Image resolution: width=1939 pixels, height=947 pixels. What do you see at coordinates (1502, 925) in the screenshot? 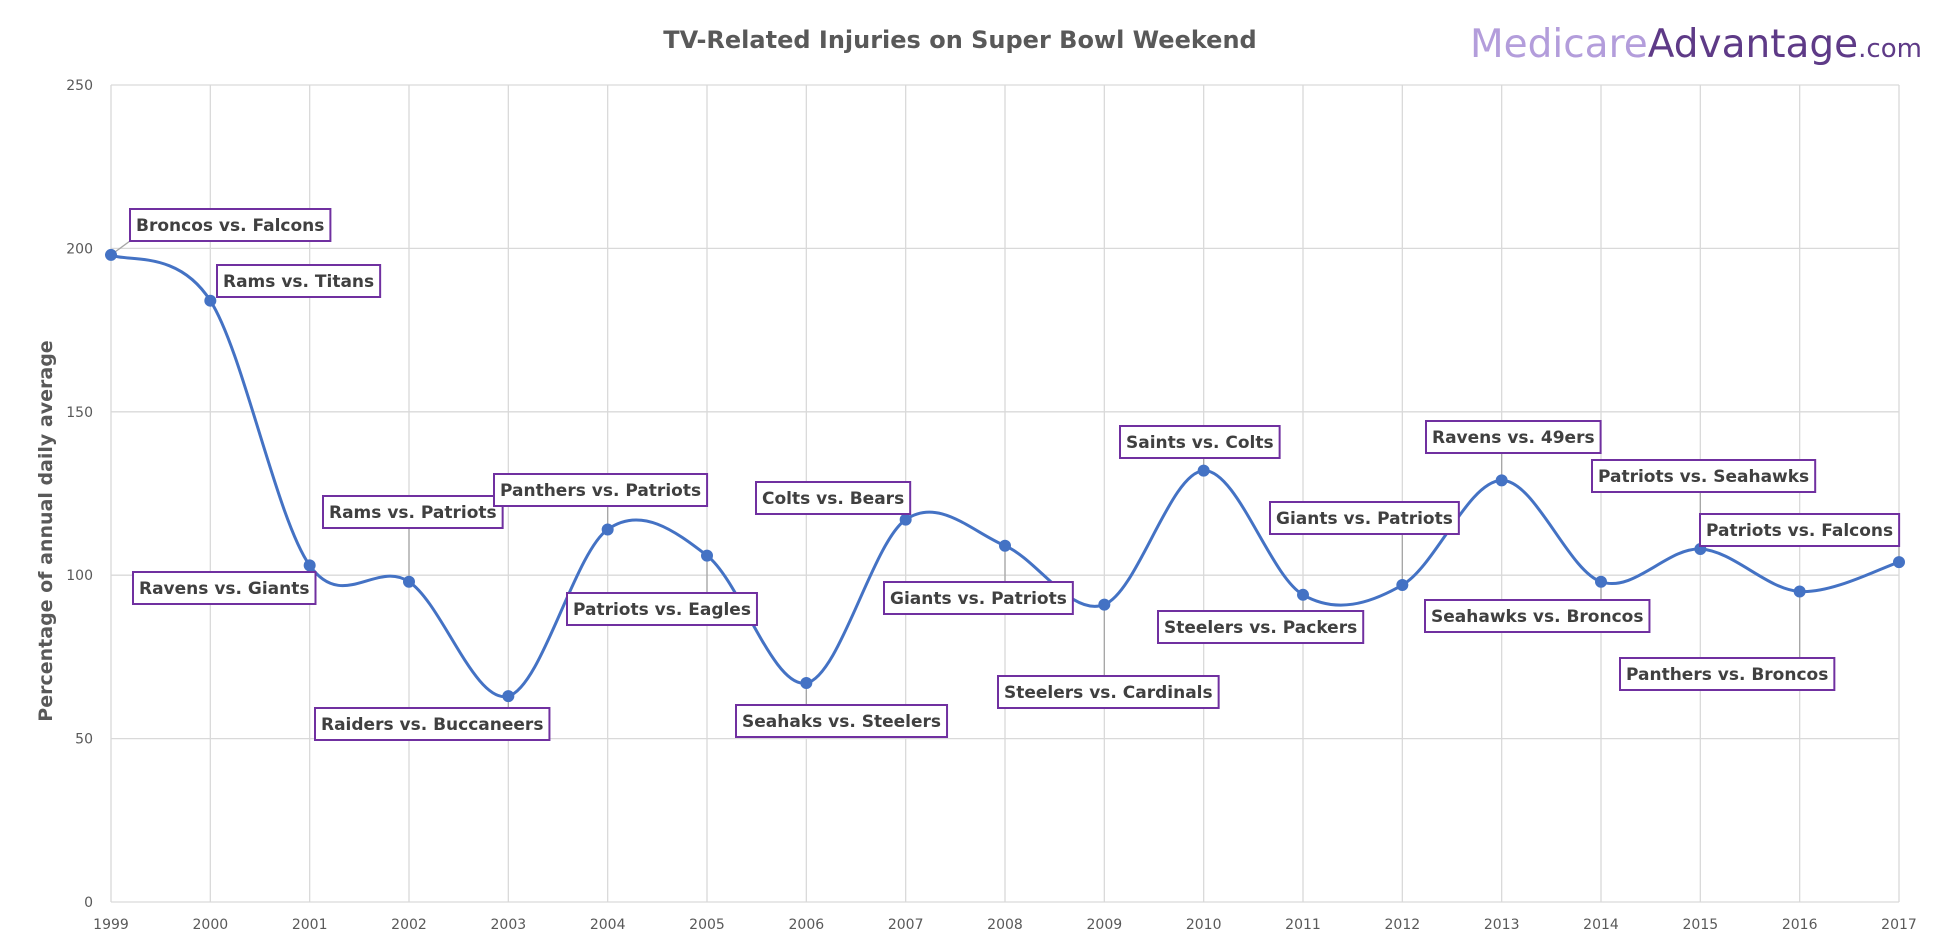
I see `x-tick-label: 2013` at bounding box center [1502, 925].